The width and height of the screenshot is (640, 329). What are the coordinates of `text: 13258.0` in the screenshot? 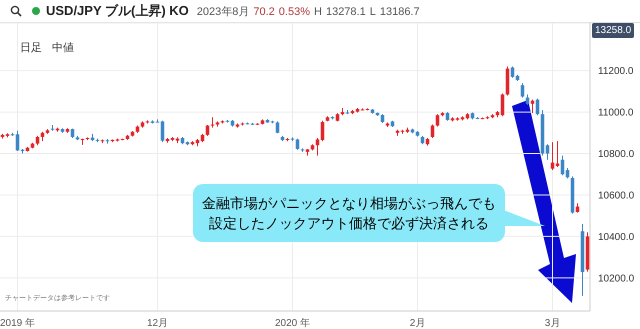 It's located at (613, 30).